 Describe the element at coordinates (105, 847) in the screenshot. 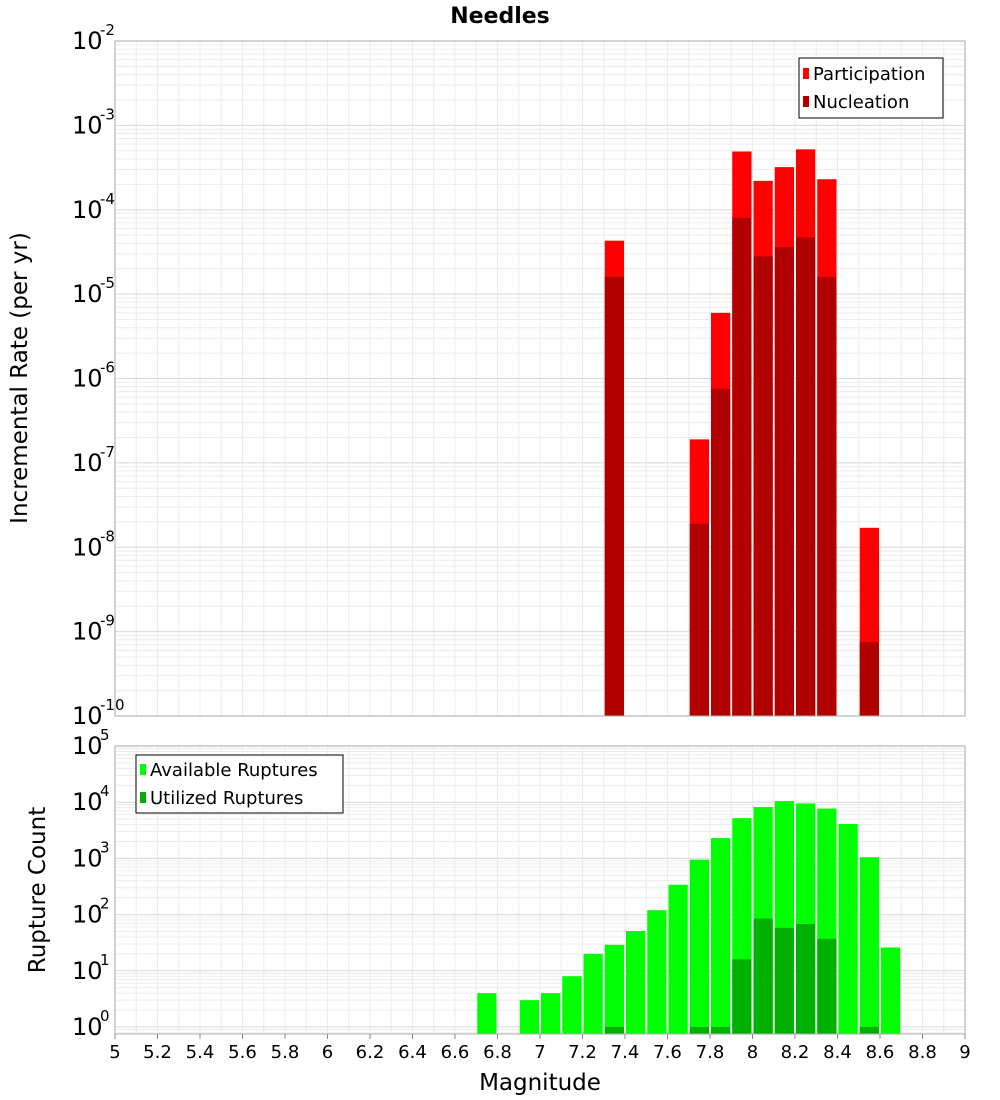

I see `bottom-y-tick-exponent: 3` at that location.